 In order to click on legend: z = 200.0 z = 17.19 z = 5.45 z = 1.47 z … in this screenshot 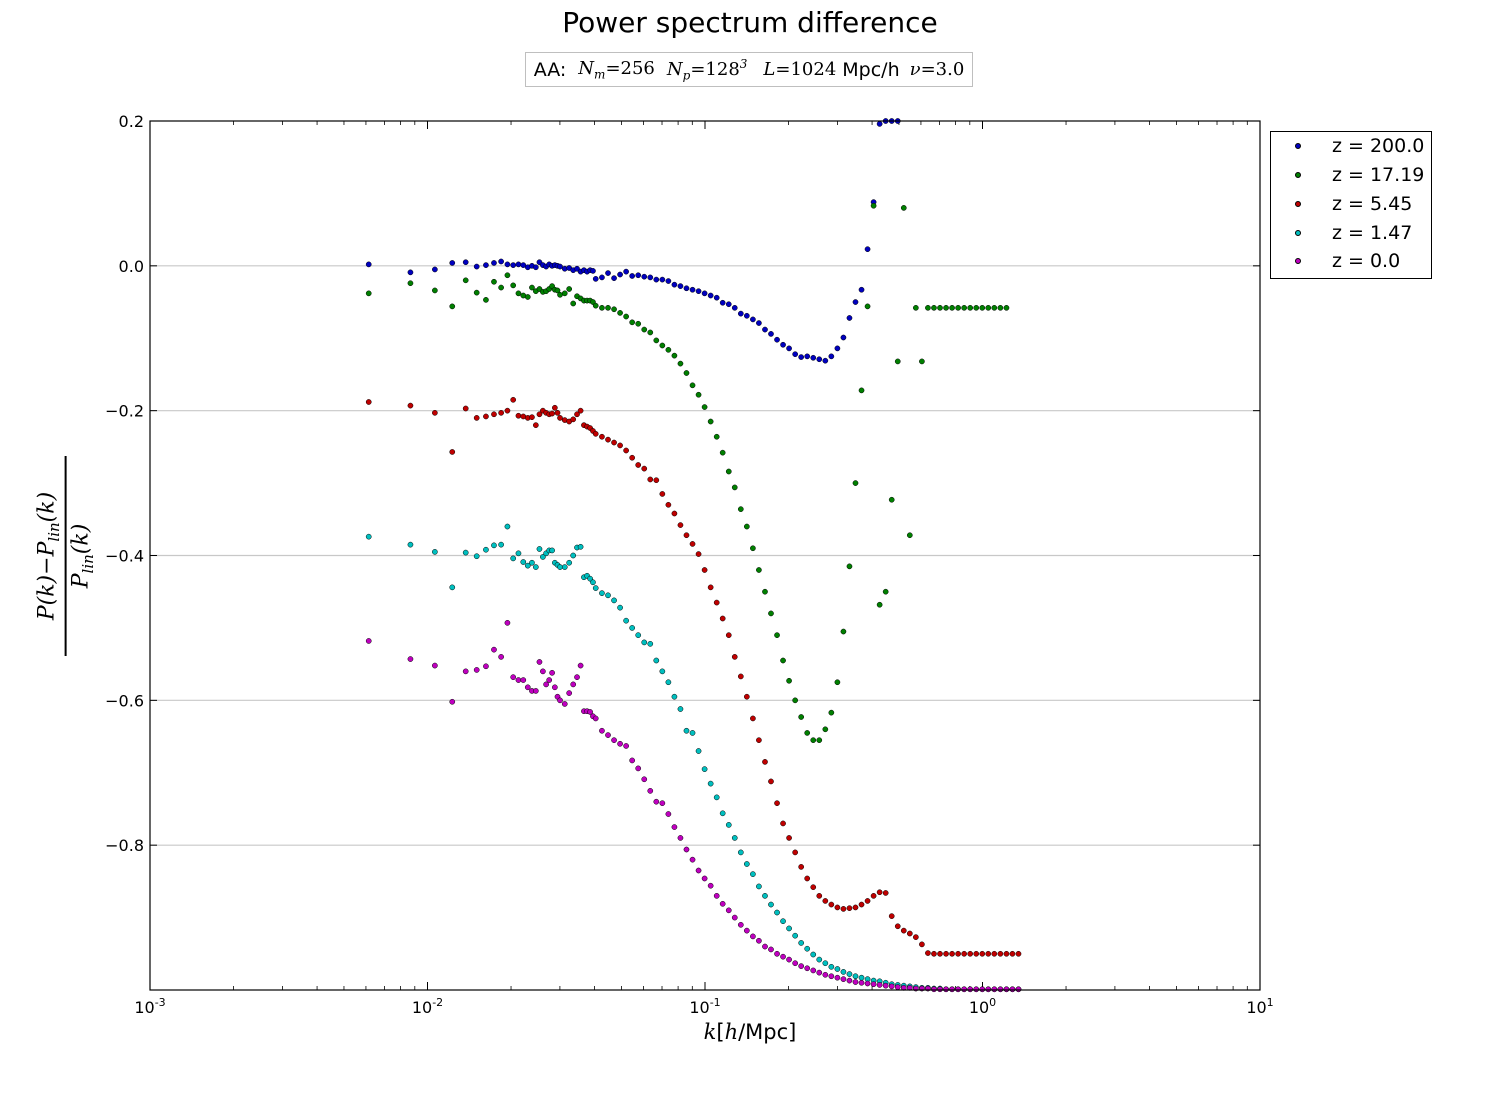, I will do `click(1351, 205)`.